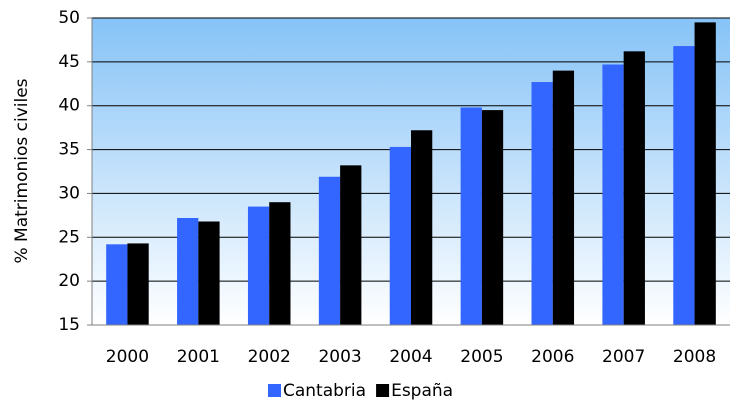  I want to click on x-tick-label: 2001, so click(198, 357).